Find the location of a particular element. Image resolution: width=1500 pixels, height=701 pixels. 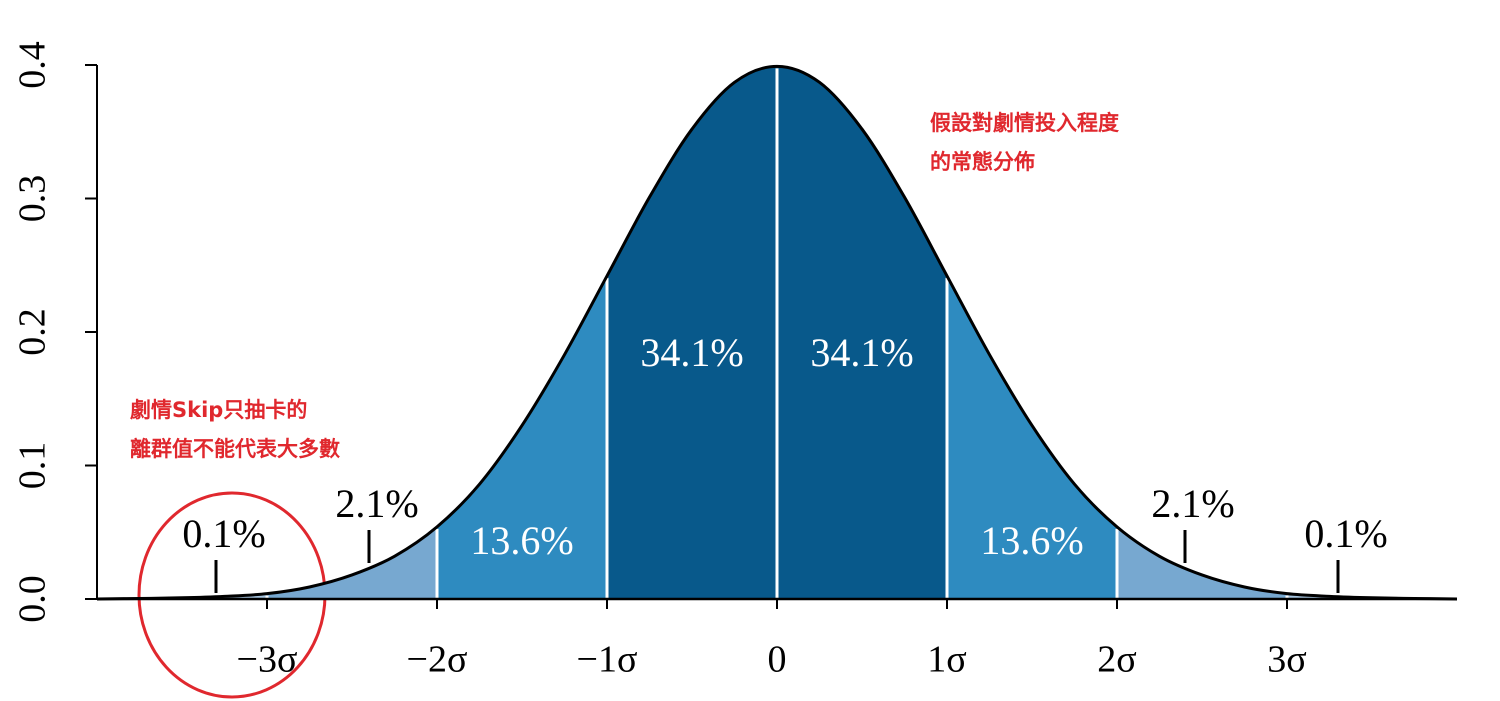

x-tick-label: 0 is located at coordinates (777, 660).